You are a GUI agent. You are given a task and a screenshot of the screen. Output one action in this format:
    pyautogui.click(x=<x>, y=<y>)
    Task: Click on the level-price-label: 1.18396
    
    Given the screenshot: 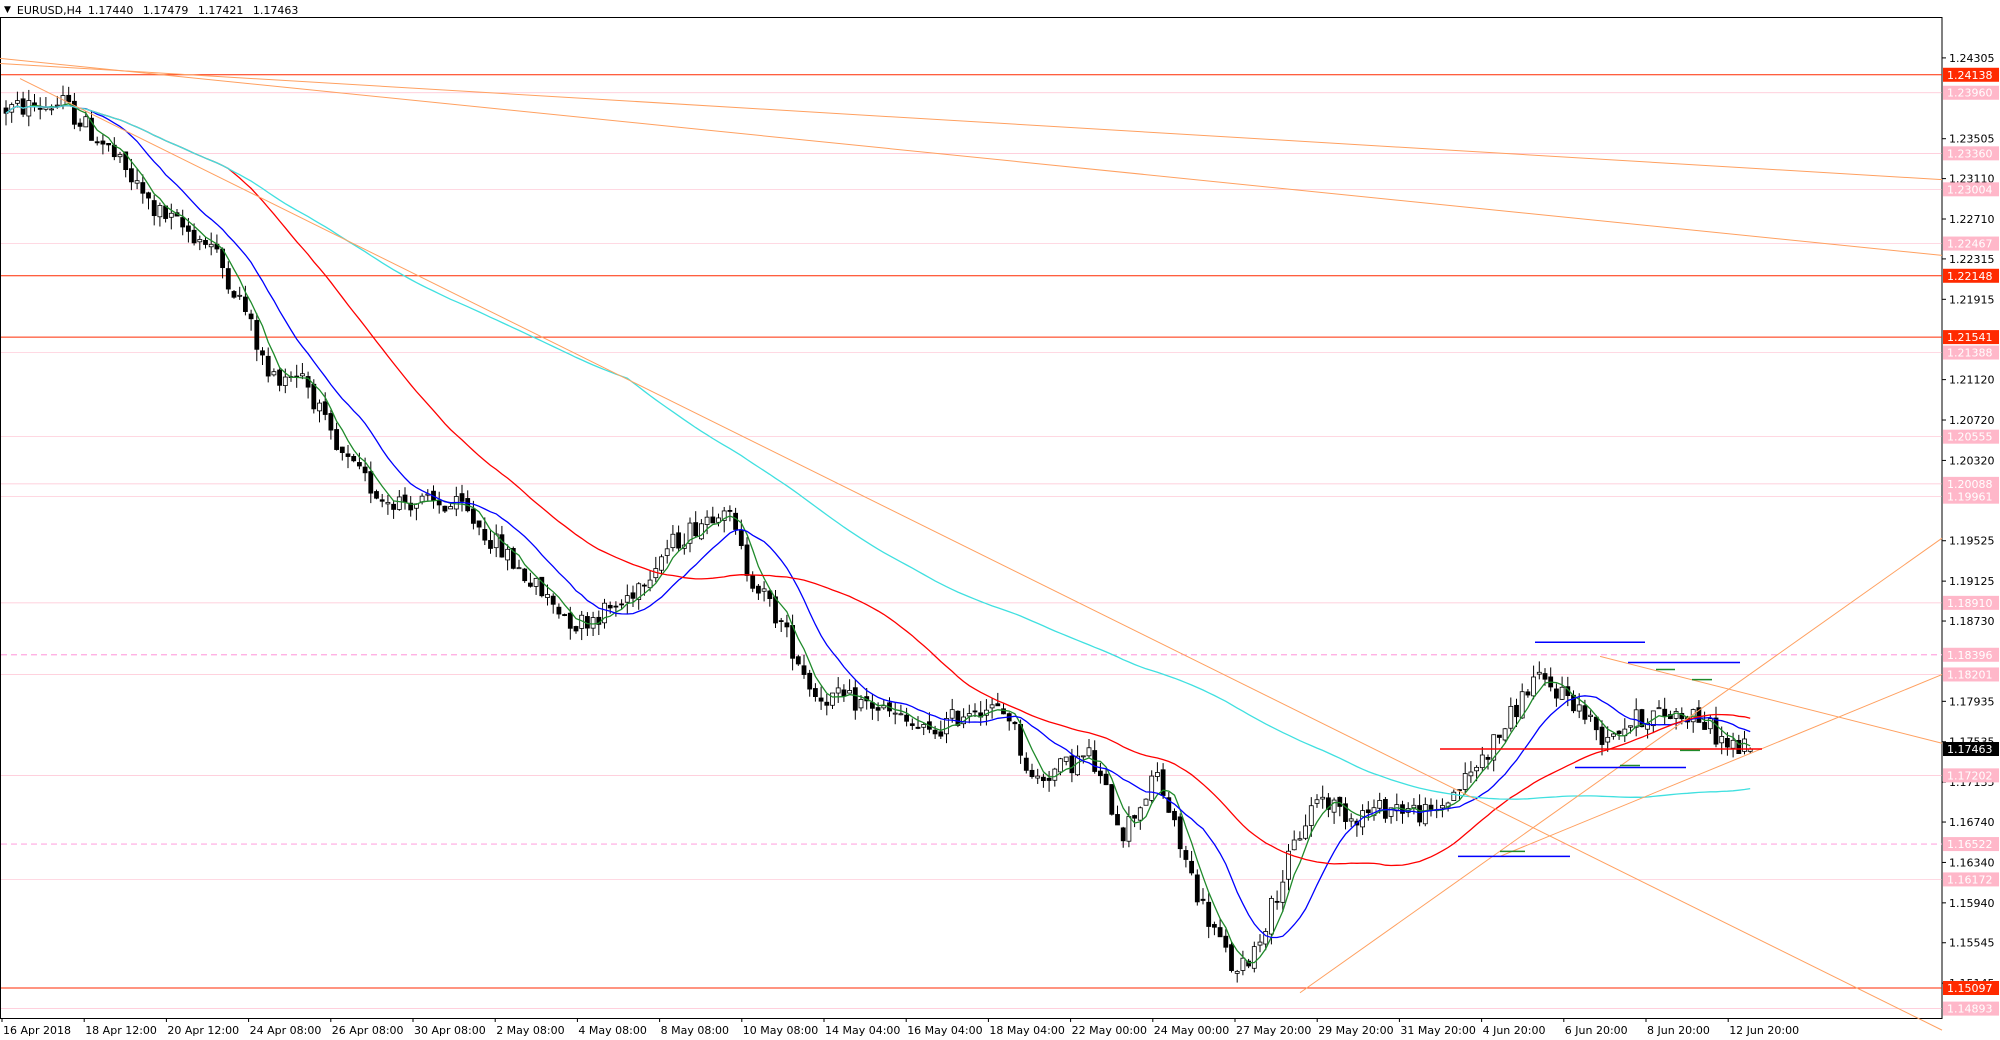 What is the action you would take?
    pyautogui.click(x=1970, y=655)
    